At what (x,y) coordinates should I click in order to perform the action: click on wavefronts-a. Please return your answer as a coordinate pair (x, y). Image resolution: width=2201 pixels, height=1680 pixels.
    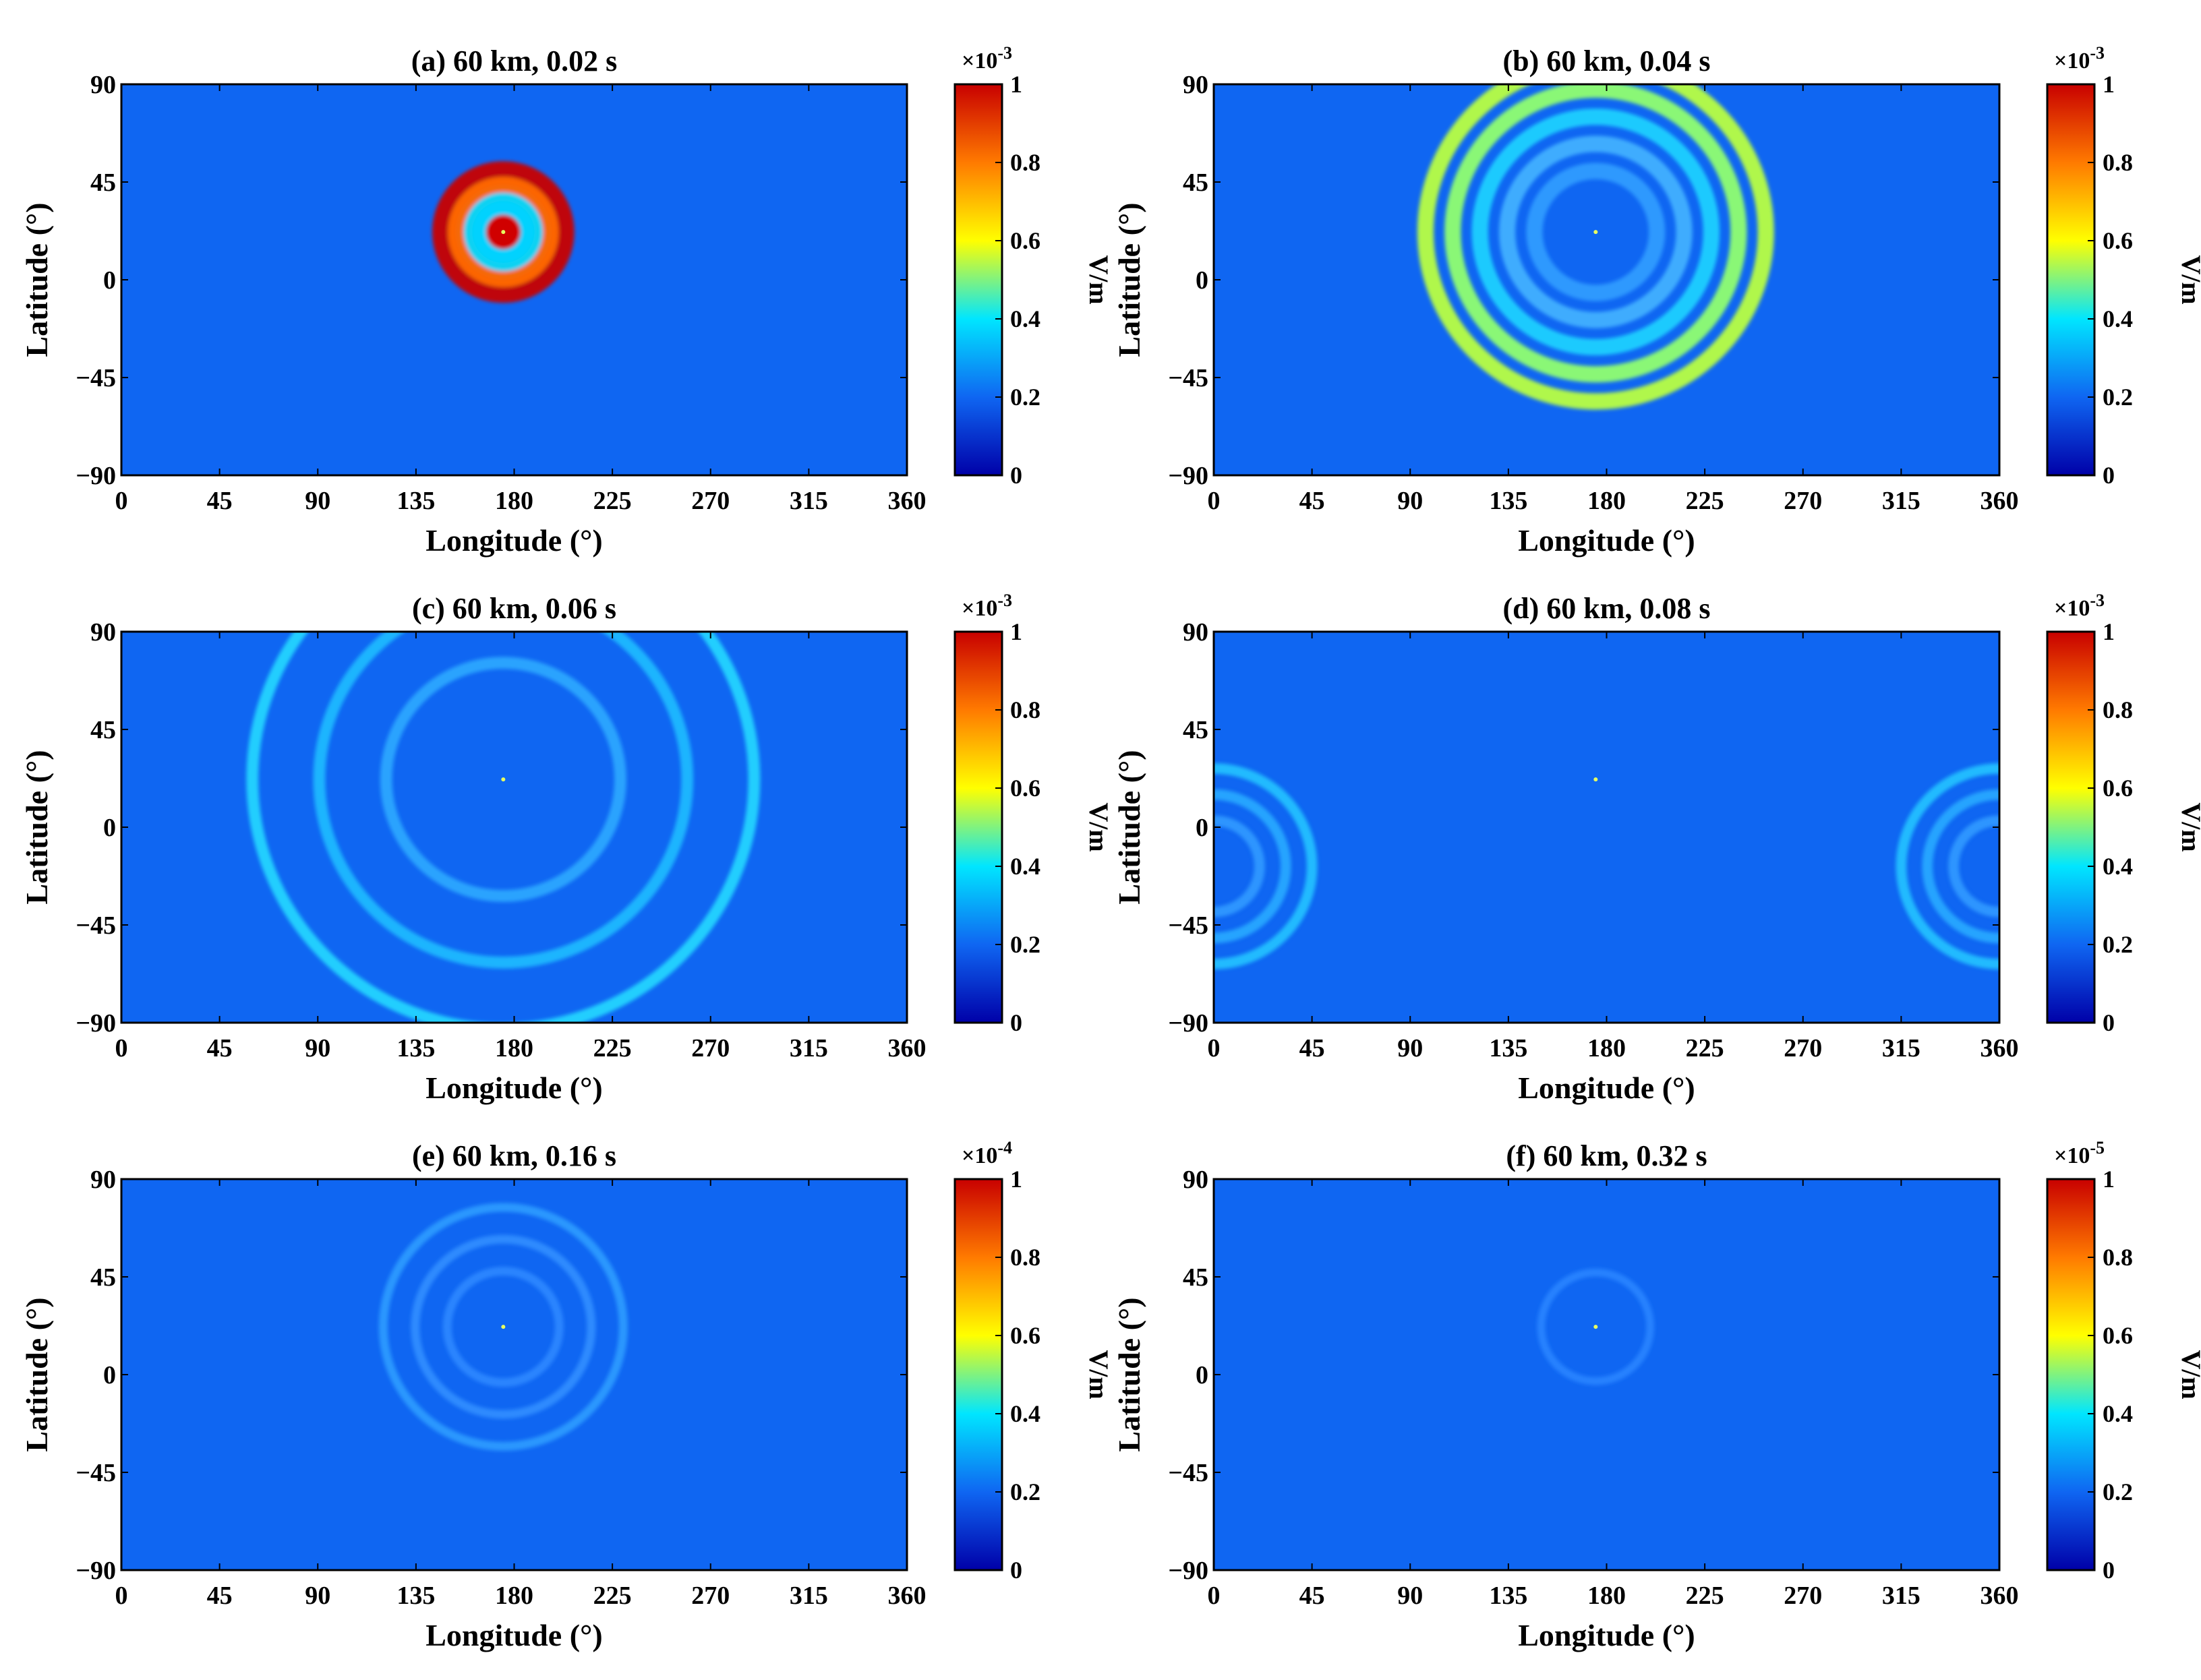
    Looking at the image, I should click on (503, 232).